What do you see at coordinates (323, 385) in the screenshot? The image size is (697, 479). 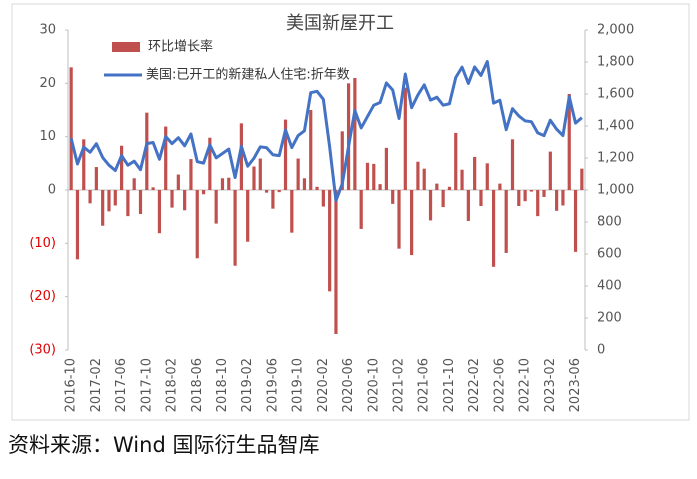 I see `x-tick-label: 2020-02` at bounding box center [323, 385].